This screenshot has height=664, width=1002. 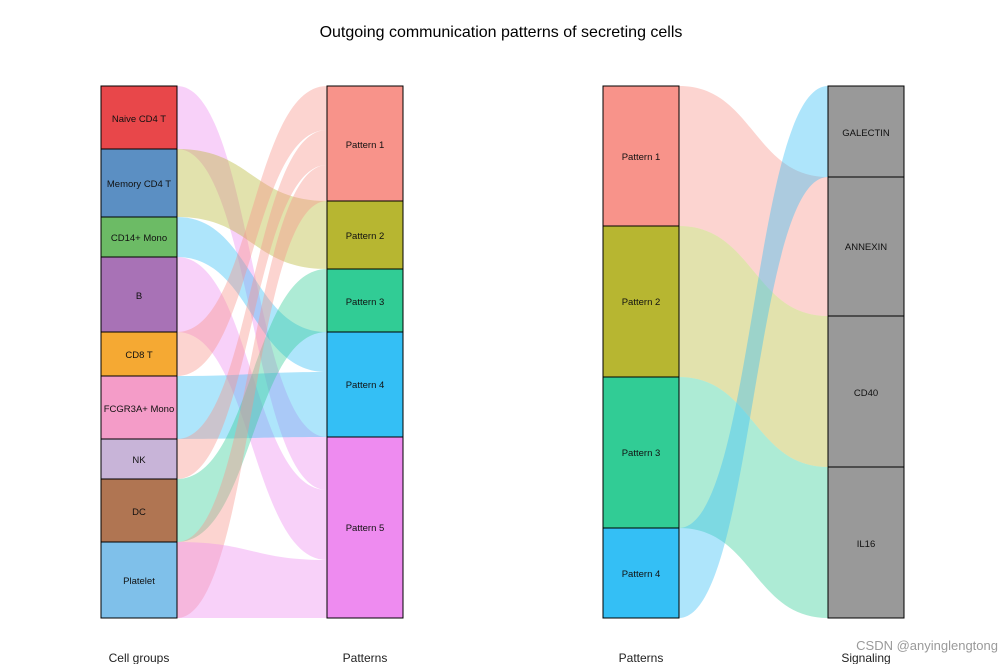 I want to click on signaling-node-il16: IL16, so click(x=866, y=542).